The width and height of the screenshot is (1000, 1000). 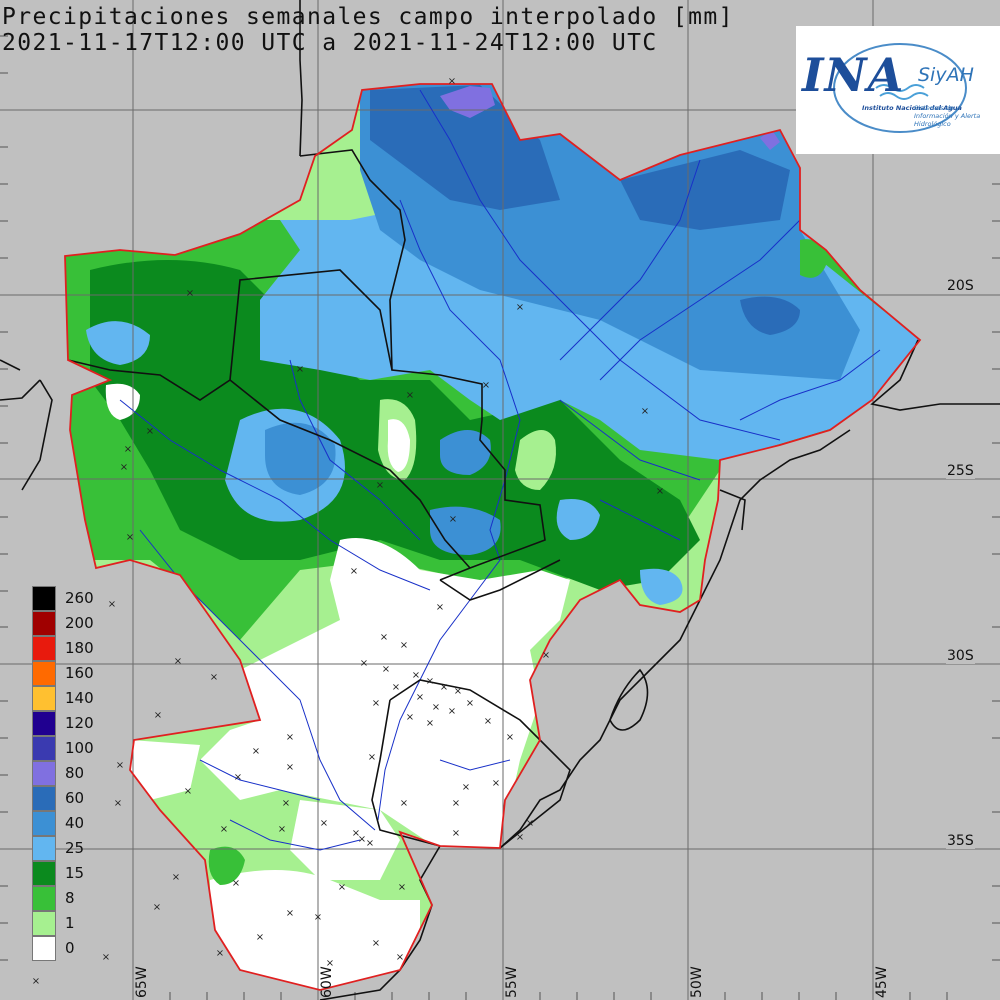 What do you see at coordinates (142, 982) in the screenshot?
I see `lon-label-65w: 65W` at bounding box center [142, 982].